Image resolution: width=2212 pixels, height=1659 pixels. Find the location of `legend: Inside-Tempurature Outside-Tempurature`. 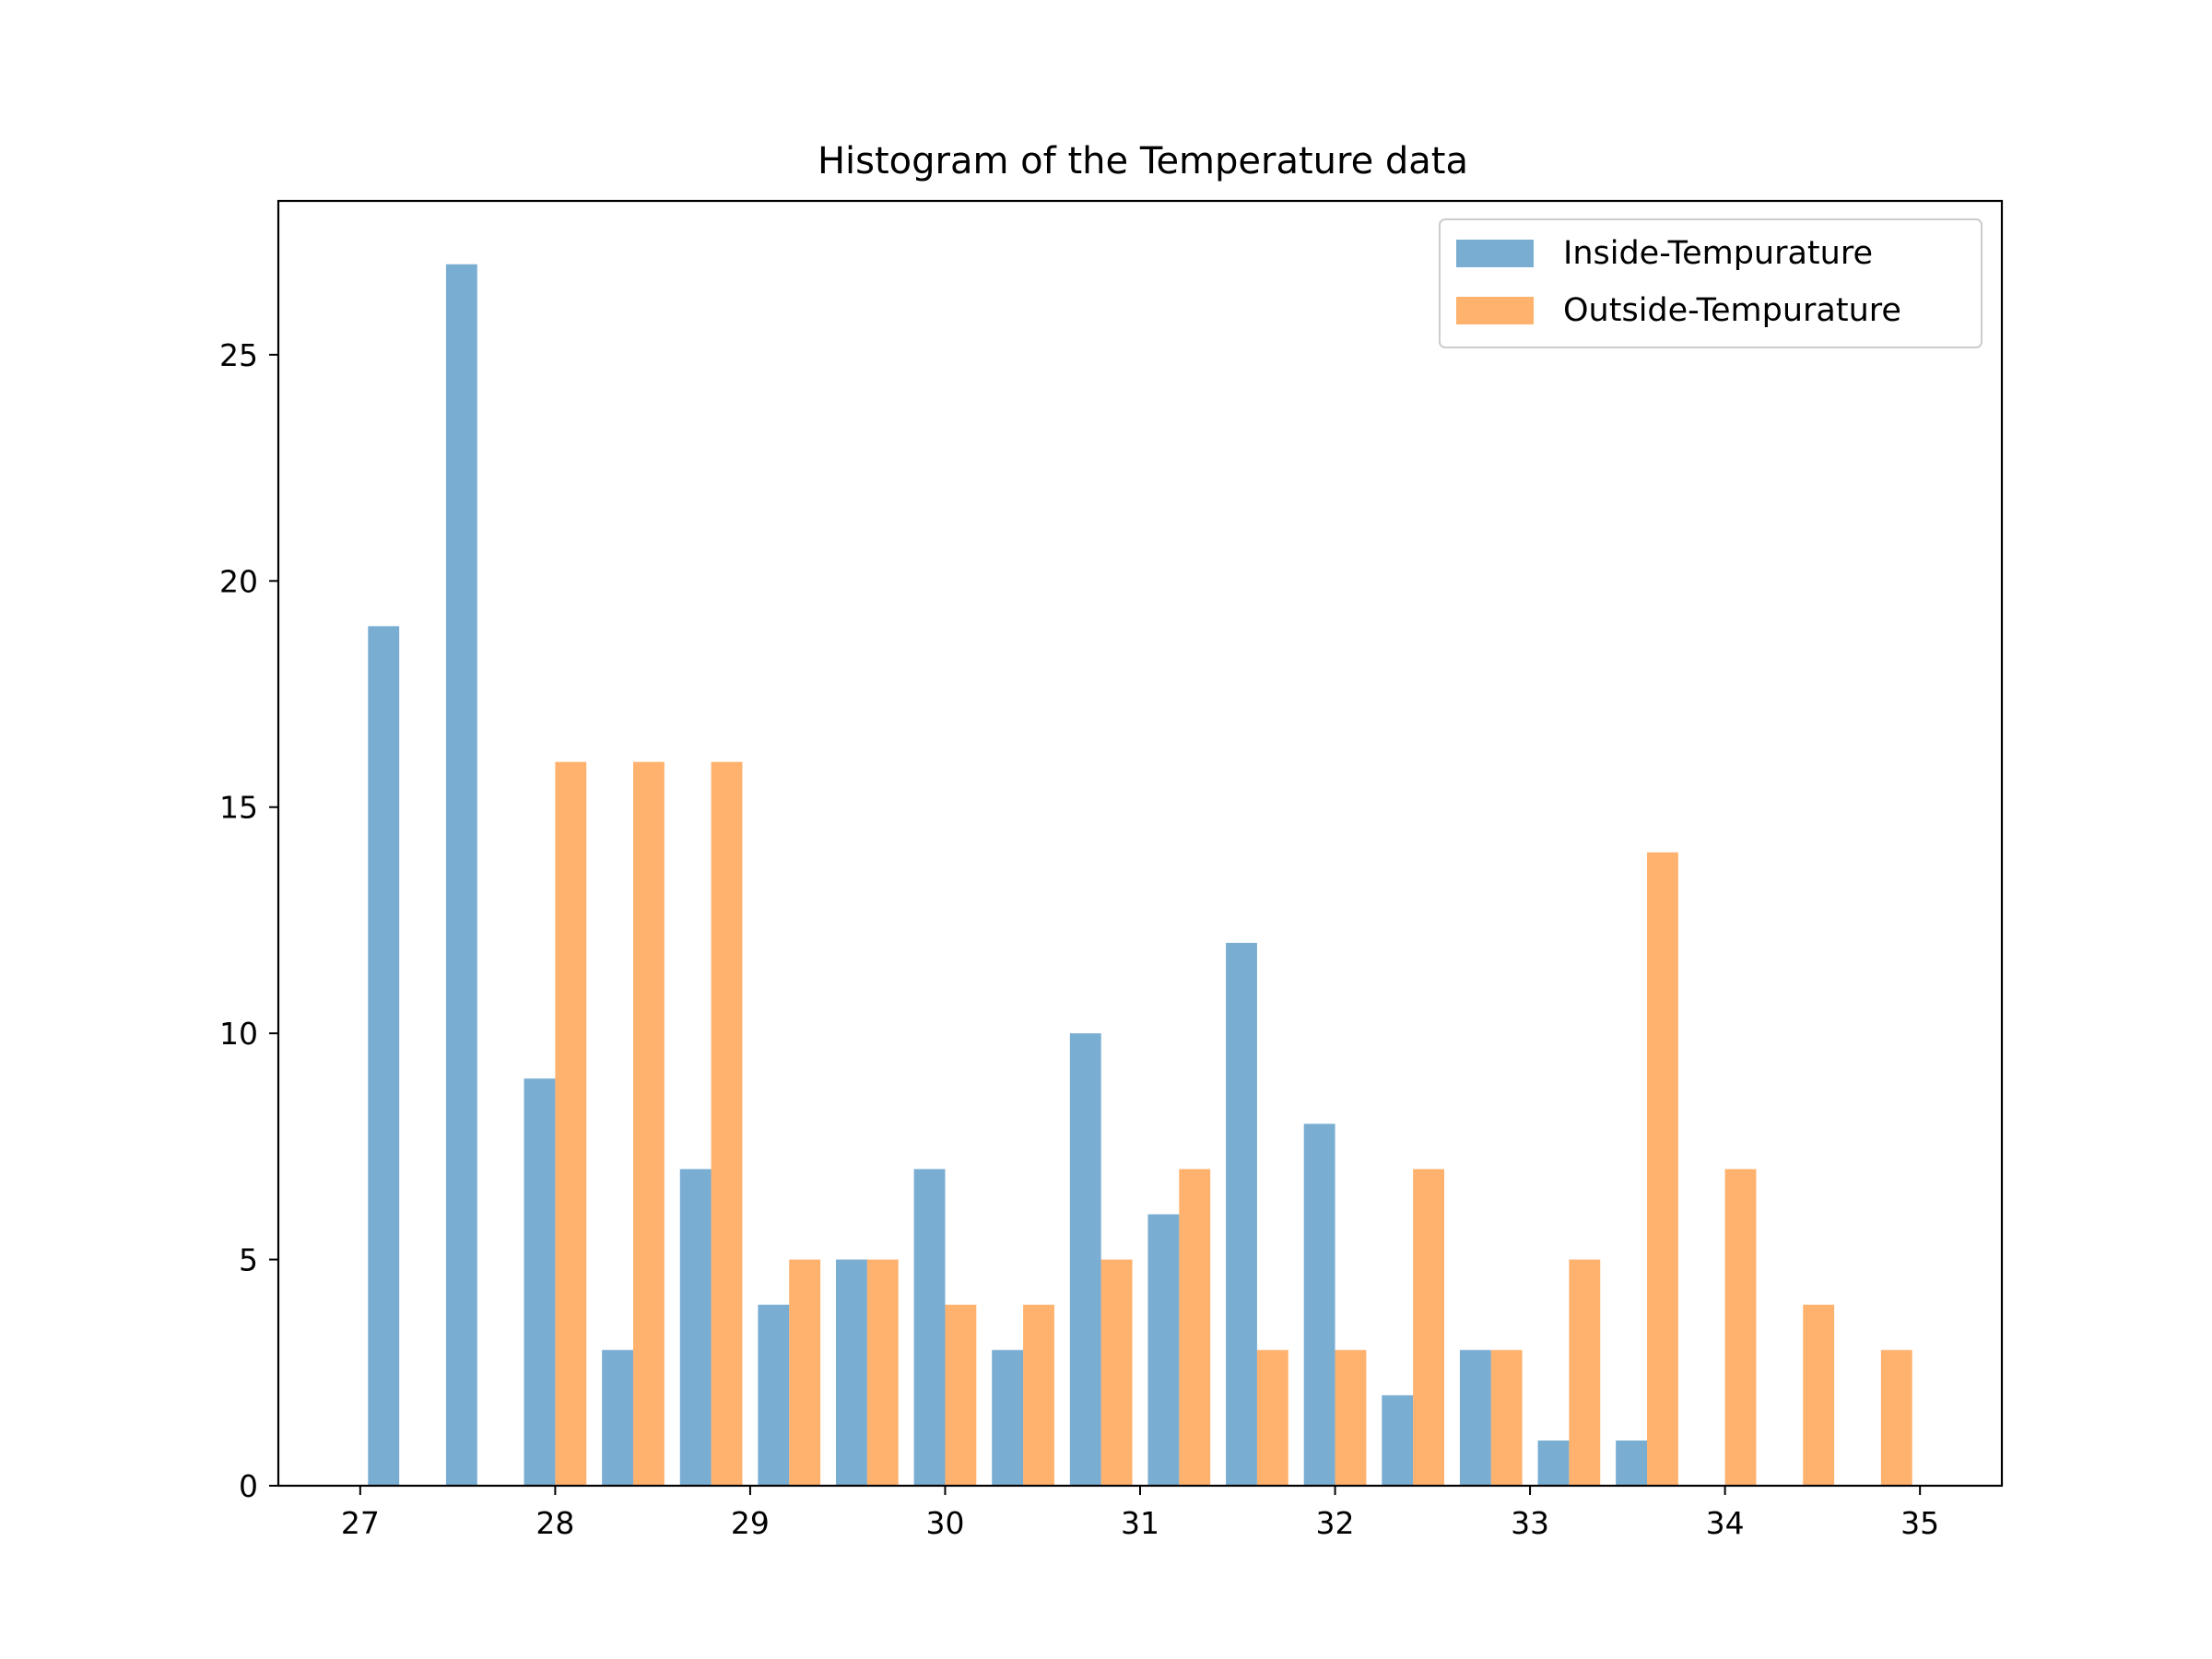

legend: Inside-Tempurature Outside-Tempurature is located at coordinates (1711, 283).